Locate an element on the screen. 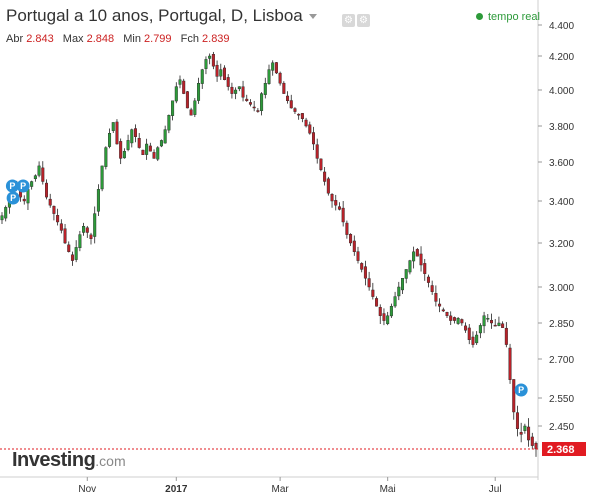 The height and width of the screenshot is (500, 589). close-value: 2.839 is located at coordinates (216, 39).